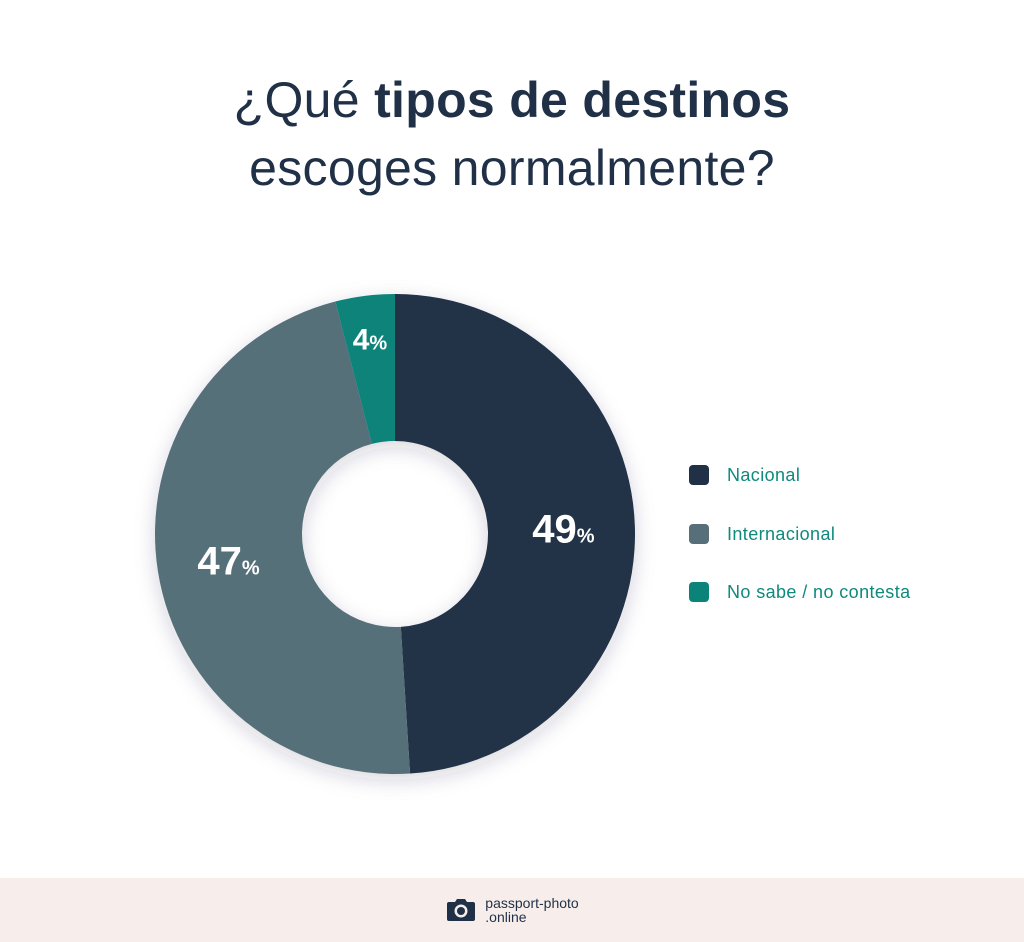 Image resolution: width=1024 pixels, height=942 pixels. What do you see at coordinates (582, 100) in the screenshot?
I see `title-bold: tipos de destinos` at bounding box center [582, 100].